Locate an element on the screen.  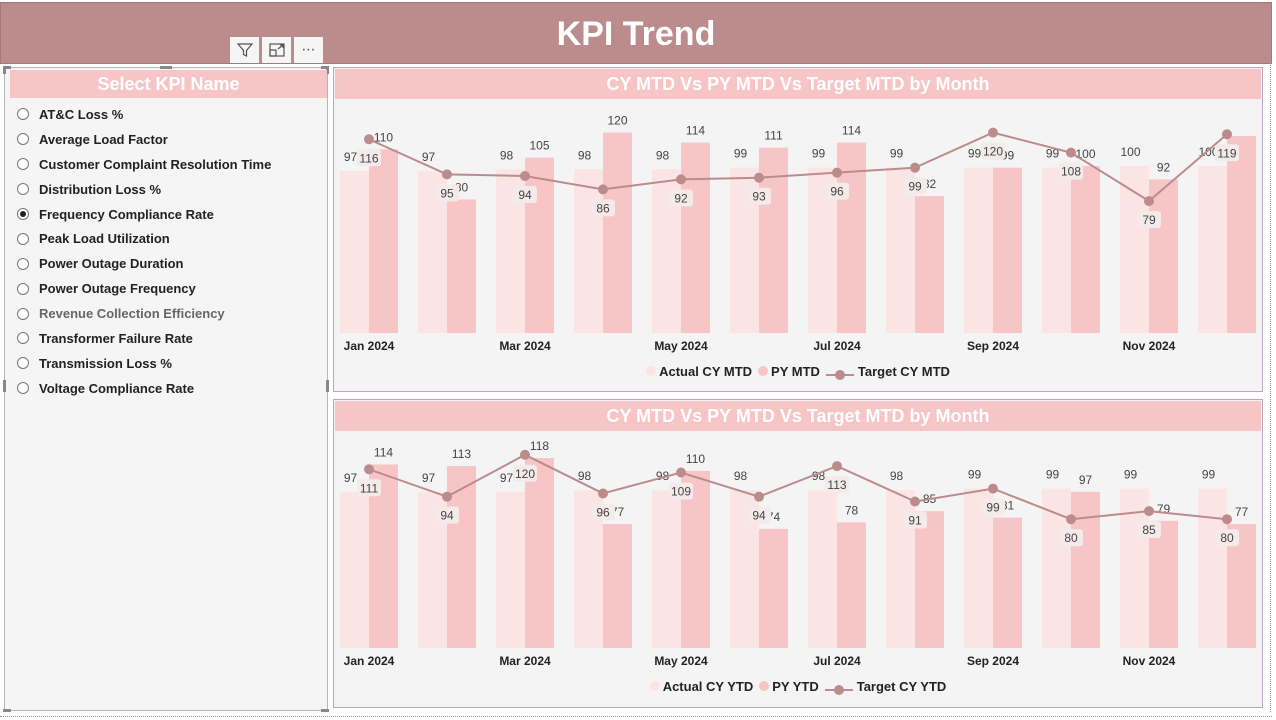
data-label-py: 97 is located at coordinates (1086, 480).